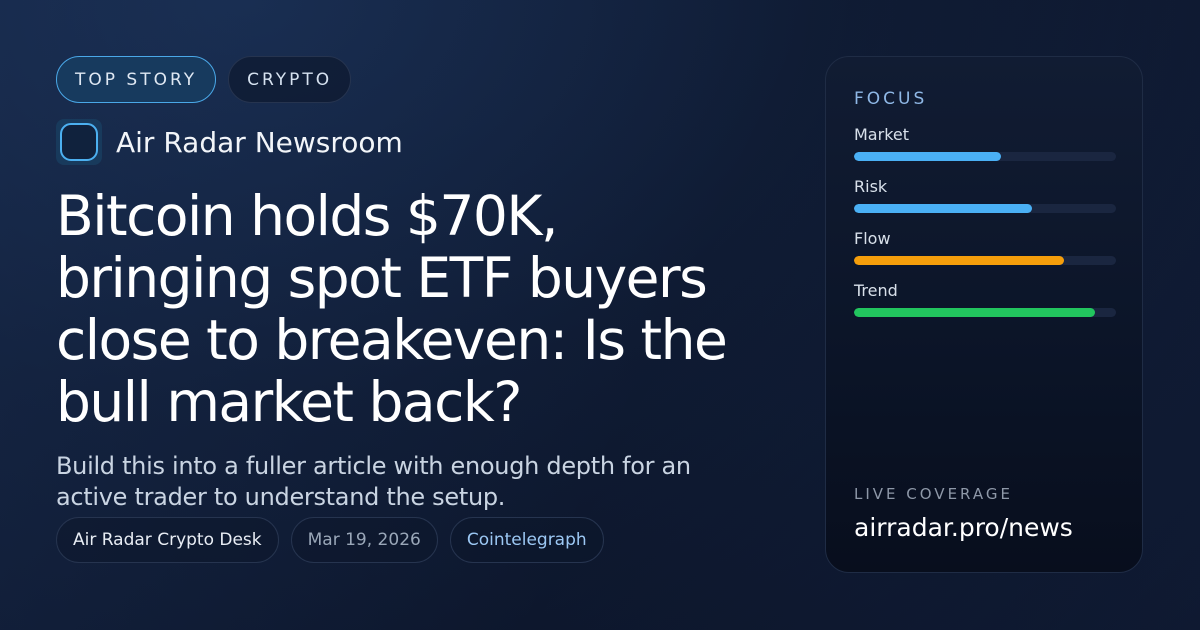  What do you see at coordinates (872, 238) in the screenshot?
I see `metric-label: Flow` at bounding box center [872, 238].